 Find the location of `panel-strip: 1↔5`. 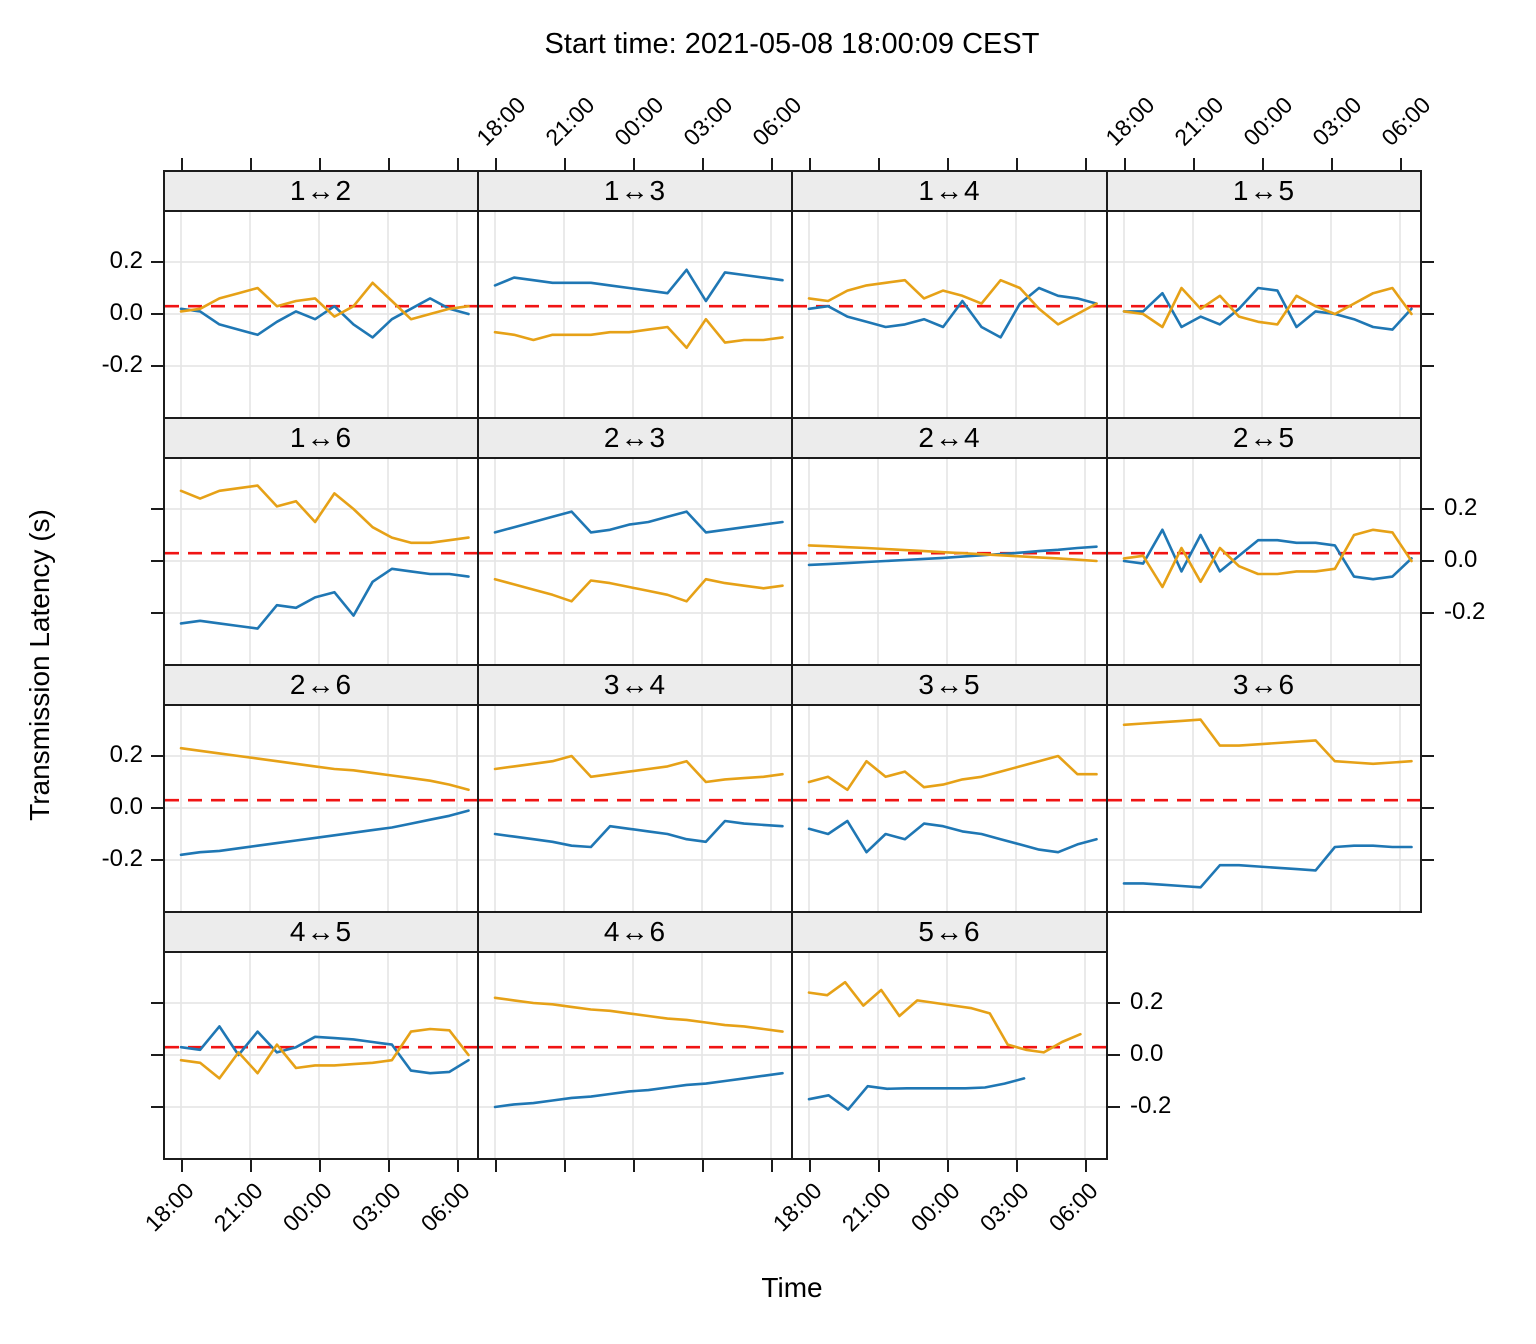

panel-strip: 1↔5 is located at coordinates (1264, 191).